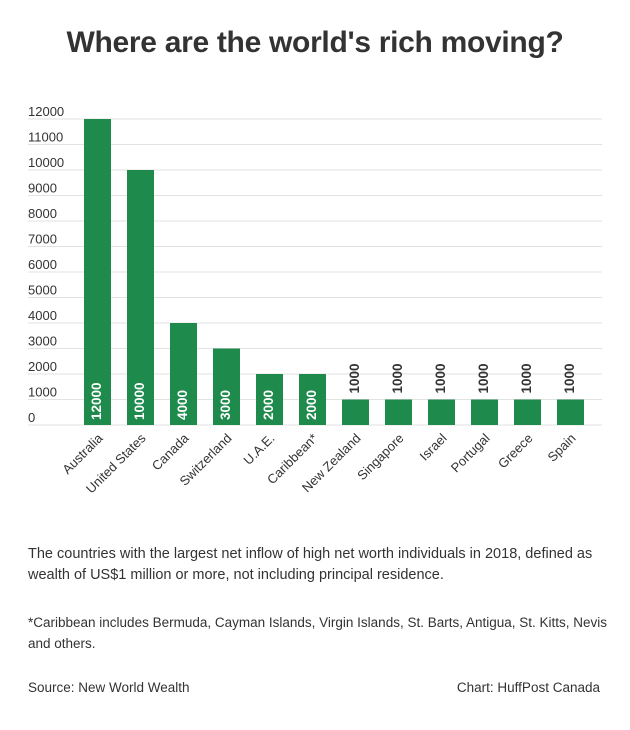 The height and width of the screenshot is (730, 630). Describe the element at coordinates (170, 451) in the screenshot. I see `x-tick-label: Canada` at that location.